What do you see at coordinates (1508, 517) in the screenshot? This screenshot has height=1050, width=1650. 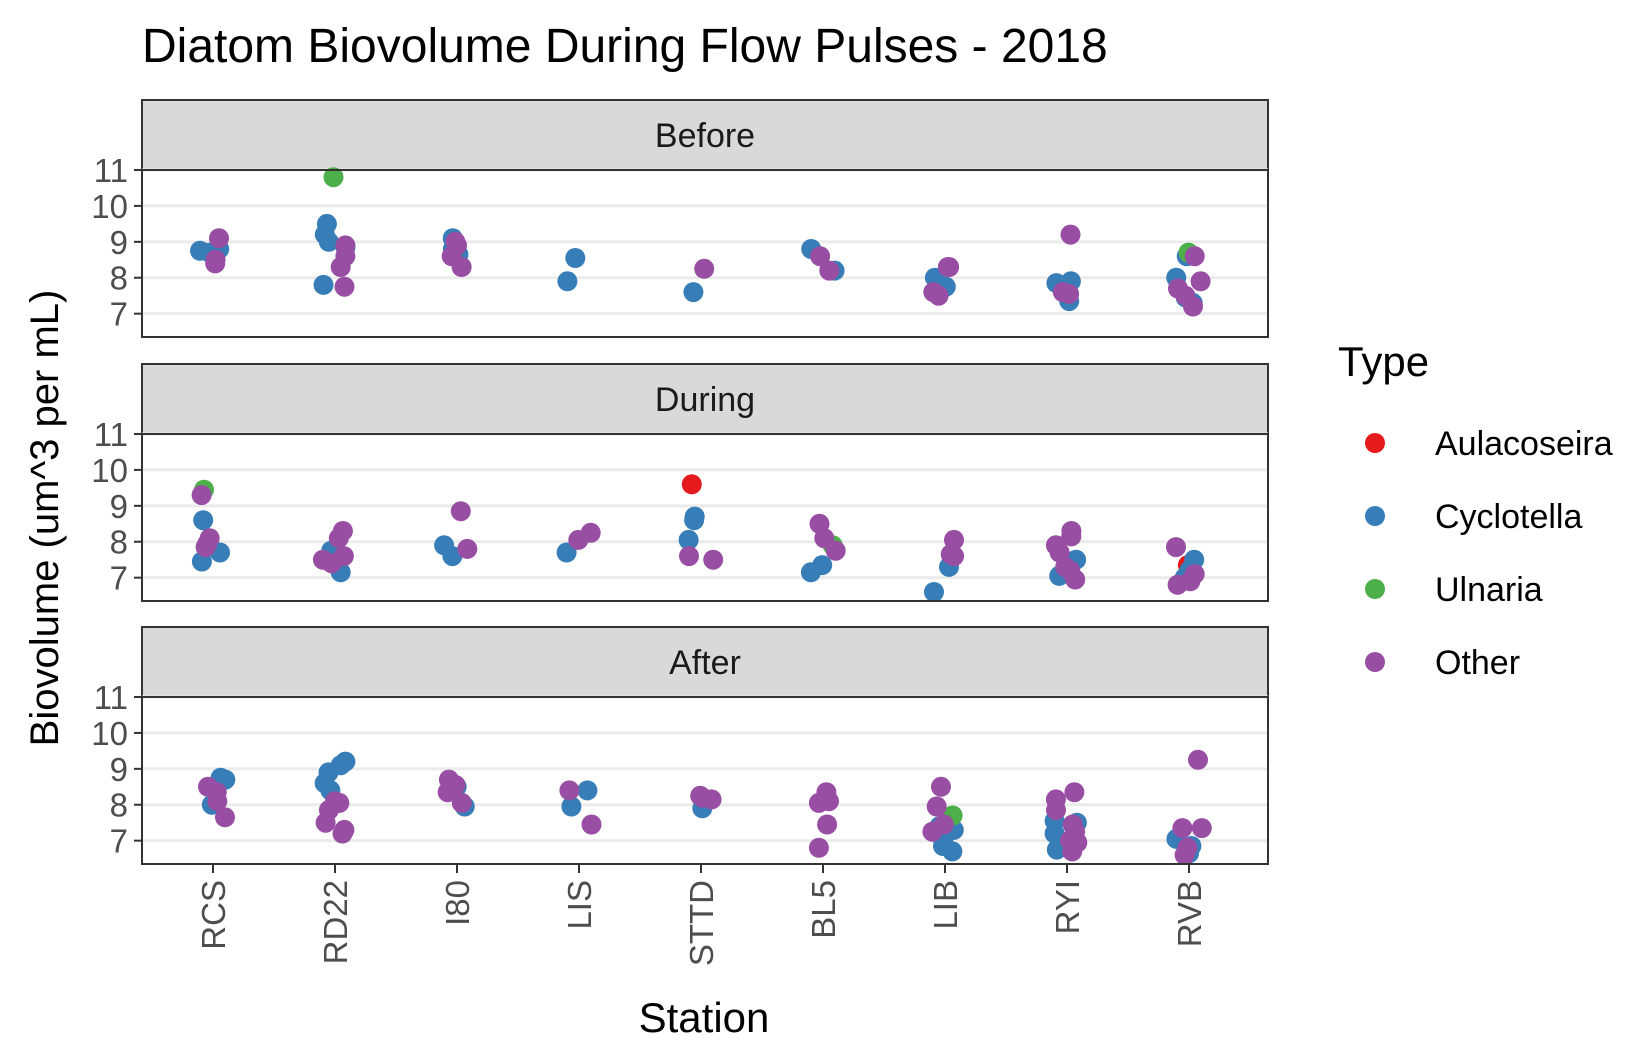 I see `legend-label: Cyclotella` at bounding box center [1508, 517].